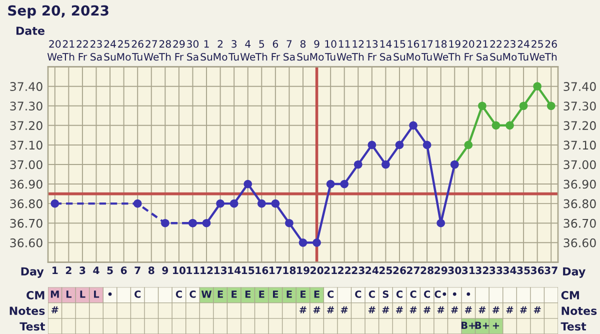 This screenshot has height=334, width=600. What do you see at coordinates (54, 294) in the screenshot?
I see `text: M` at bounding box center [54, 294].